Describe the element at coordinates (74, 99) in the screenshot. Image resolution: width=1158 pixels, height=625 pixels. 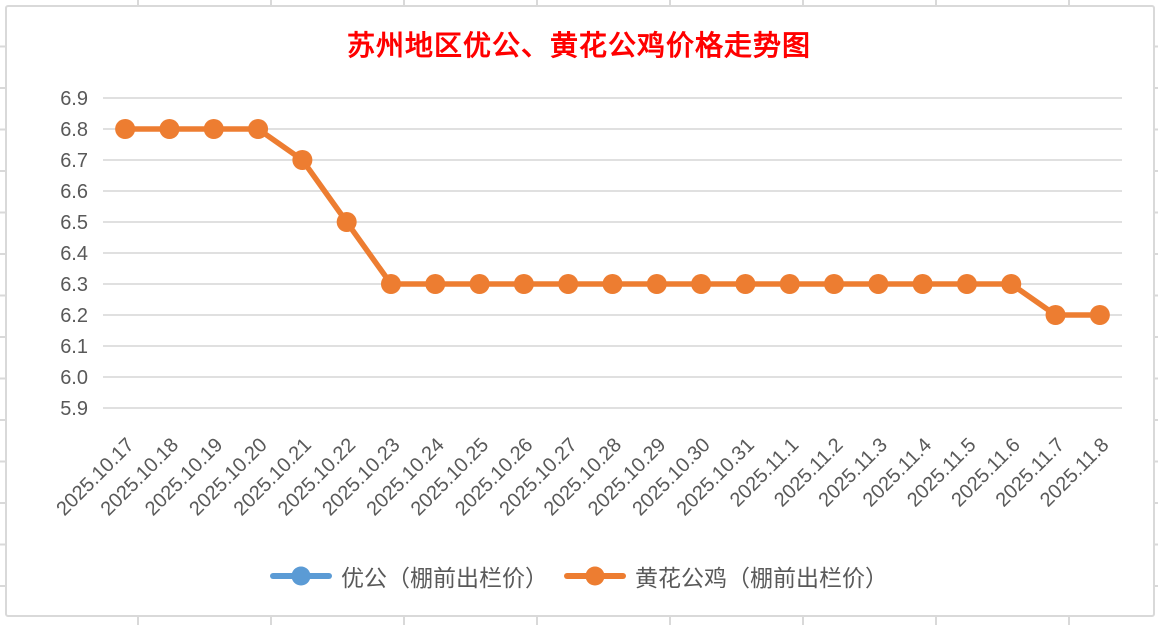
I see `svg-text: 6.9` at that location.